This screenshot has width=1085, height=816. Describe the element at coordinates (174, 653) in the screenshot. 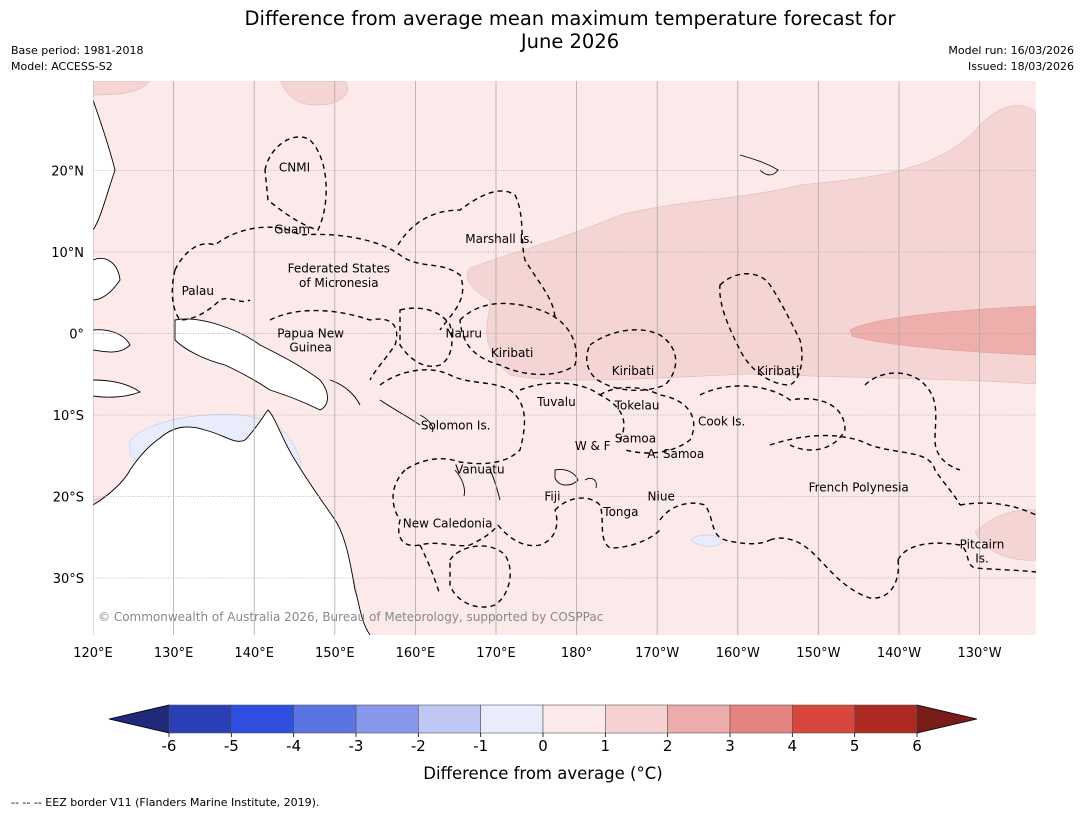

I see `longitude-label: 130°E` at that location.